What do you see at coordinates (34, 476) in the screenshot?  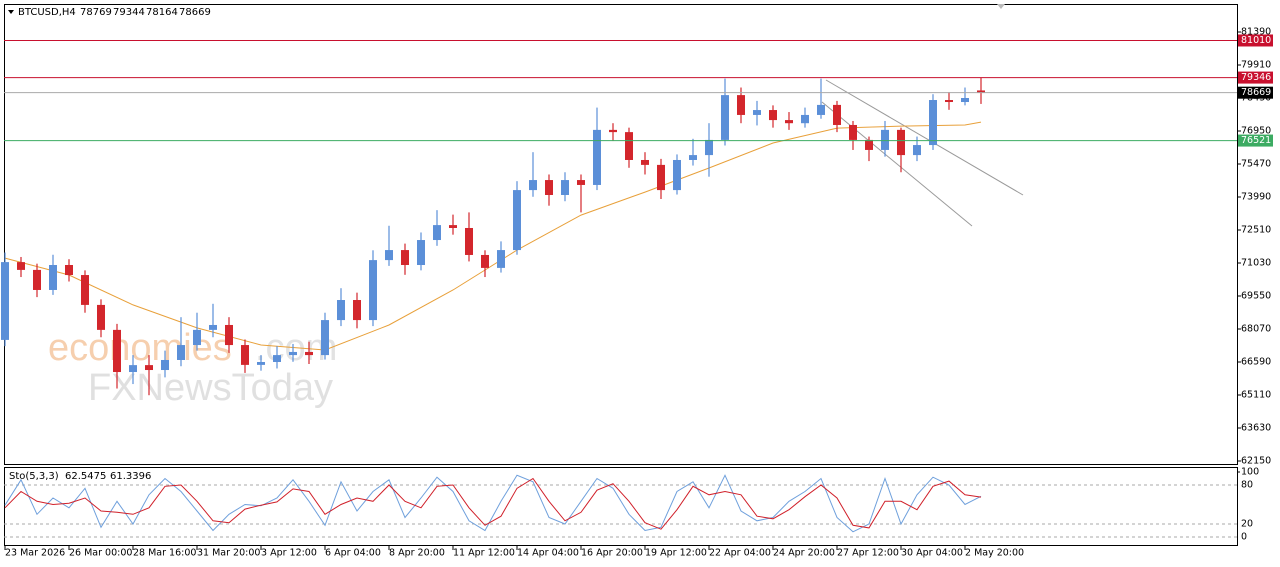 I see `stoch-name: Sto(5,3,3)` at bounding box center [34, 476].